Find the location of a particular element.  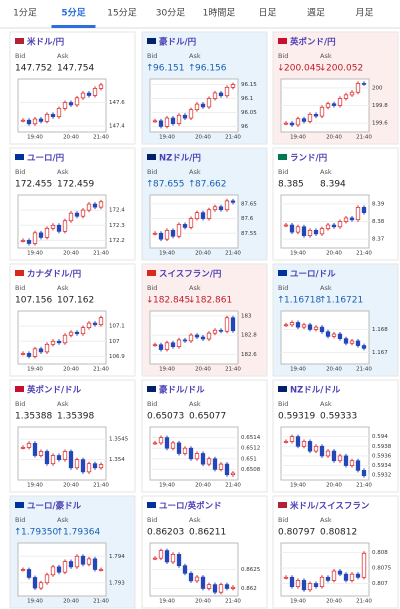

y-tick-label: 8.39 is located at coordinates (378, 204).